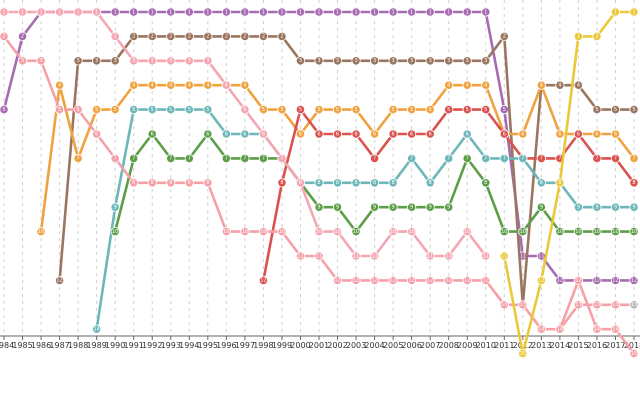 This screenshot has width=640, height=400. What do you see at coordinates (615, 305) in the screenshot?
I see `rank-label: 13` at bounding box center [615, 305].